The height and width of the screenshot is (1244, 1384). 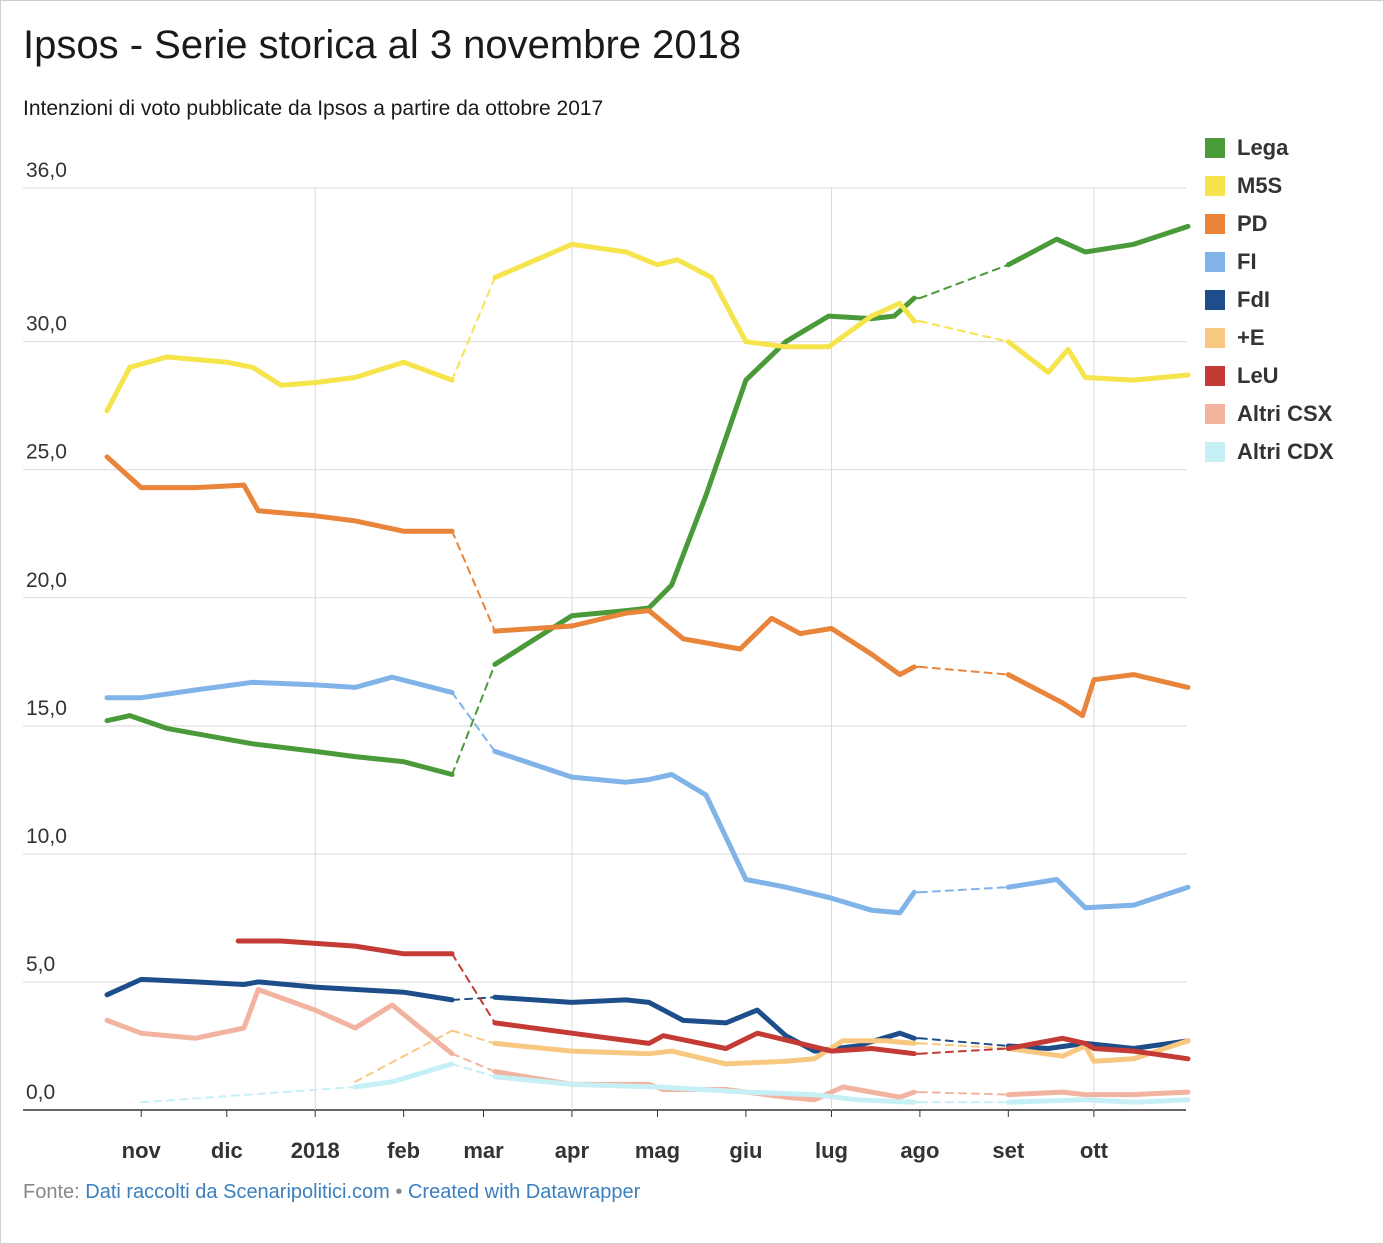 I want to click on legend-label: PD, so click(x=1252, y=223).